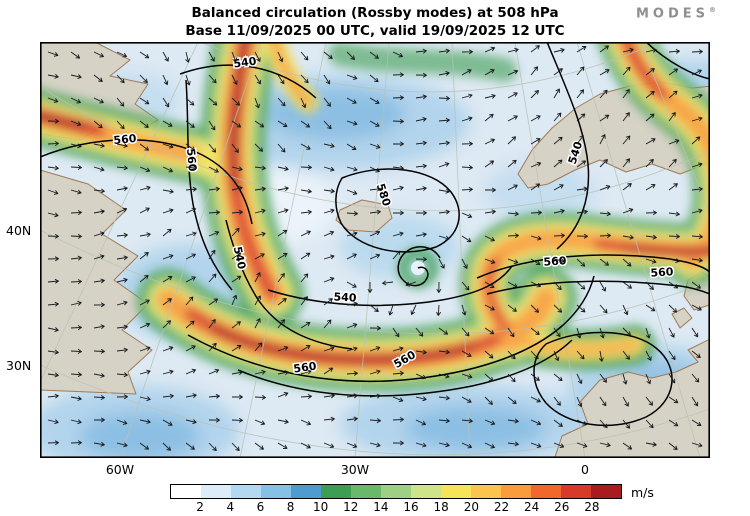  Describe the element at coordinates (230, 507) in the screenshot. I see `colorbar-tick-label: 4` at that location.